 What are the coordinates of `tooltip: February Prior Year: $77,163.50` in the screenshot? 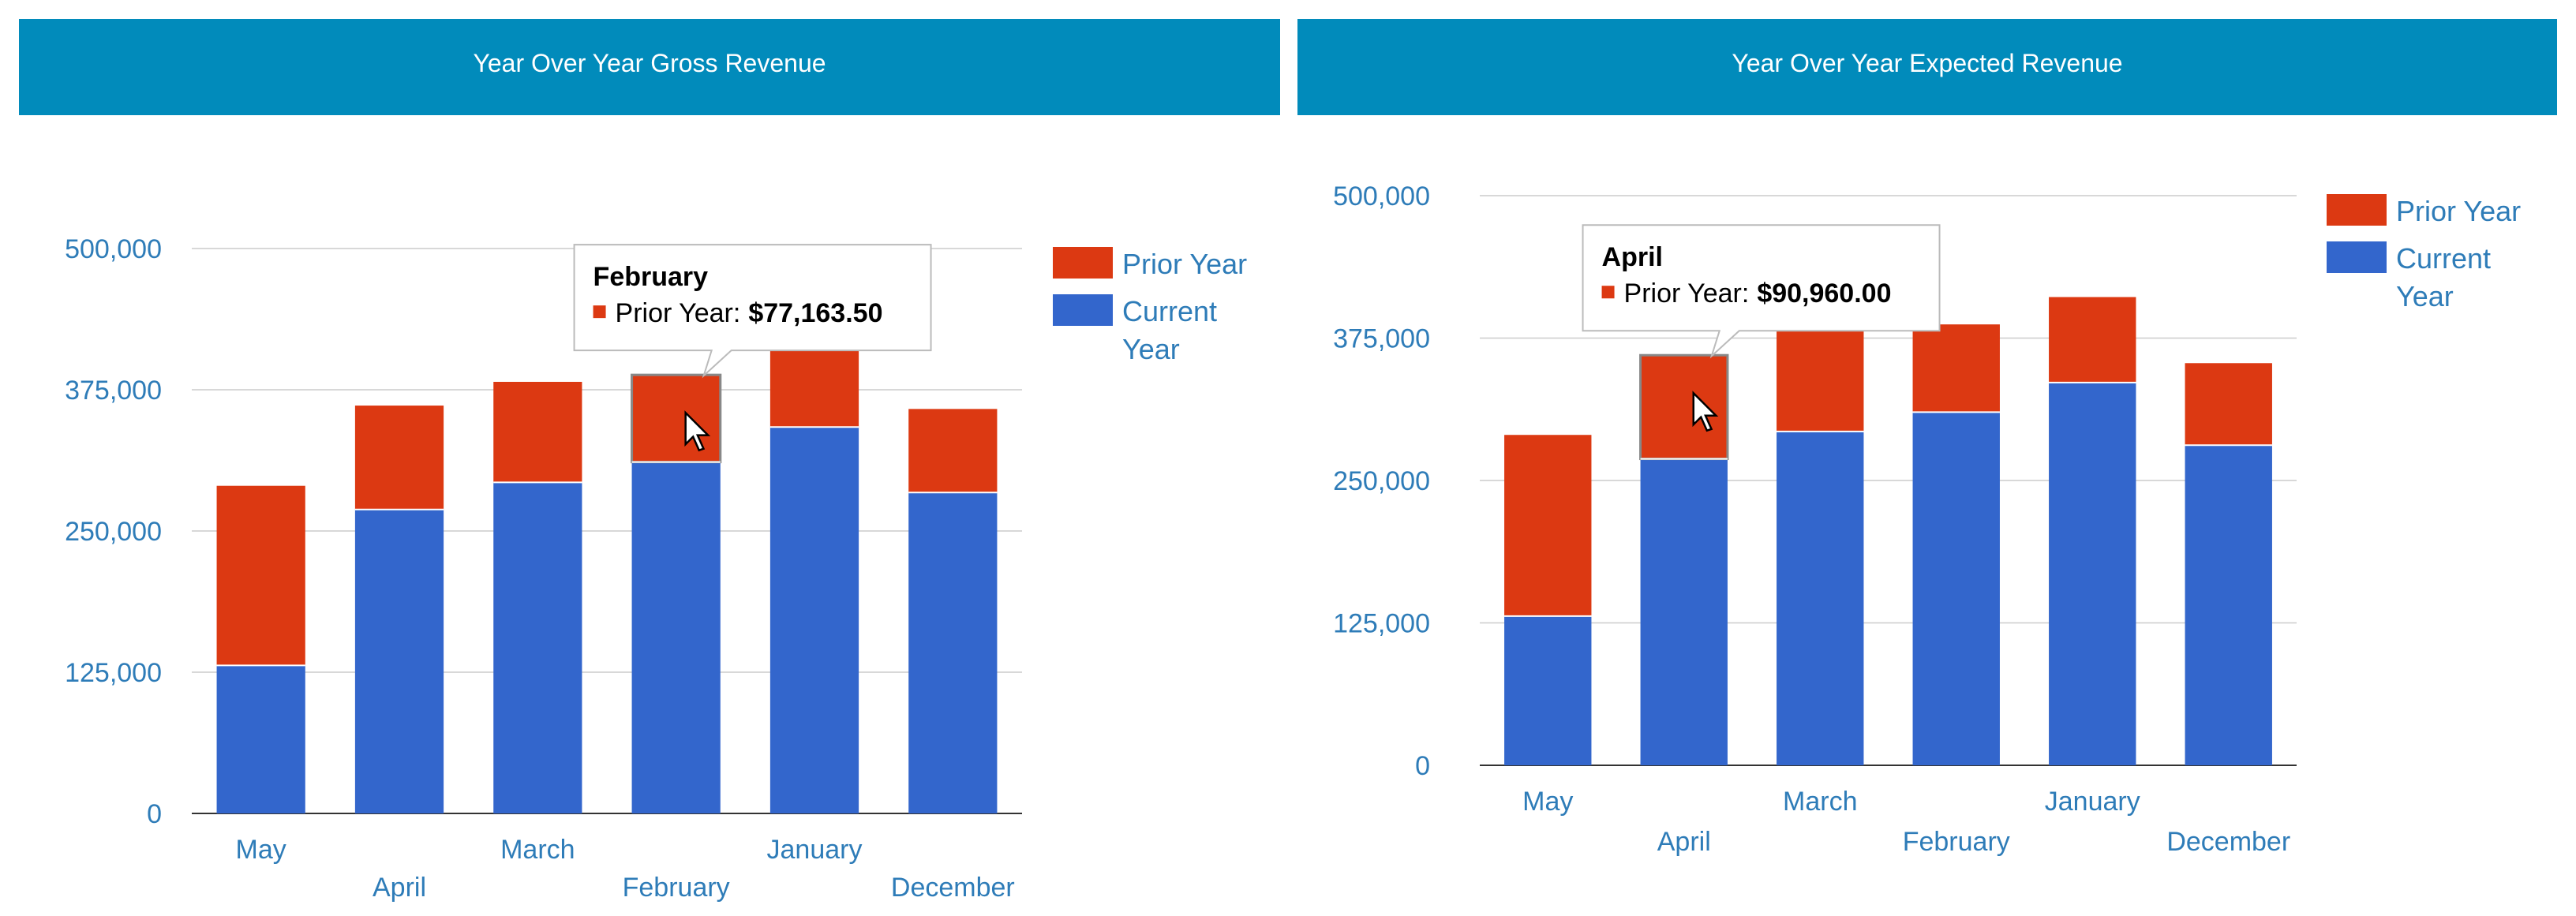 It's located at (752, 311).